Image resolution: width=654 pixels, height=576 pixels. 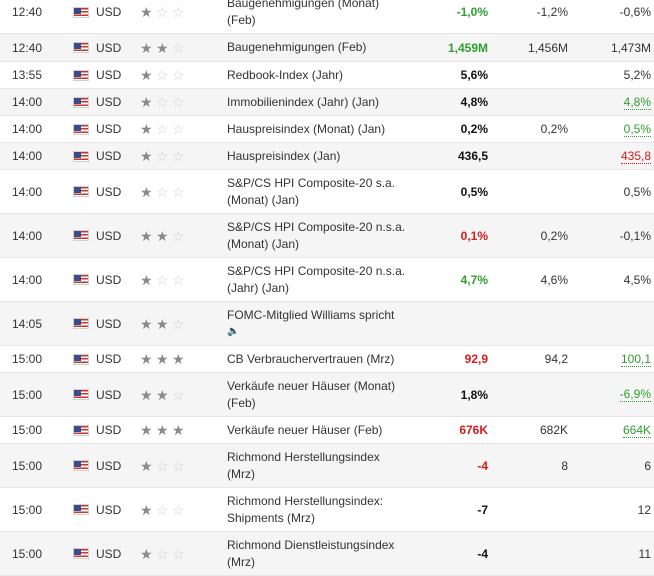 I want to click on event-title: Baugenehmigungen (Monat) (Feb), so click(x=327, y=16).